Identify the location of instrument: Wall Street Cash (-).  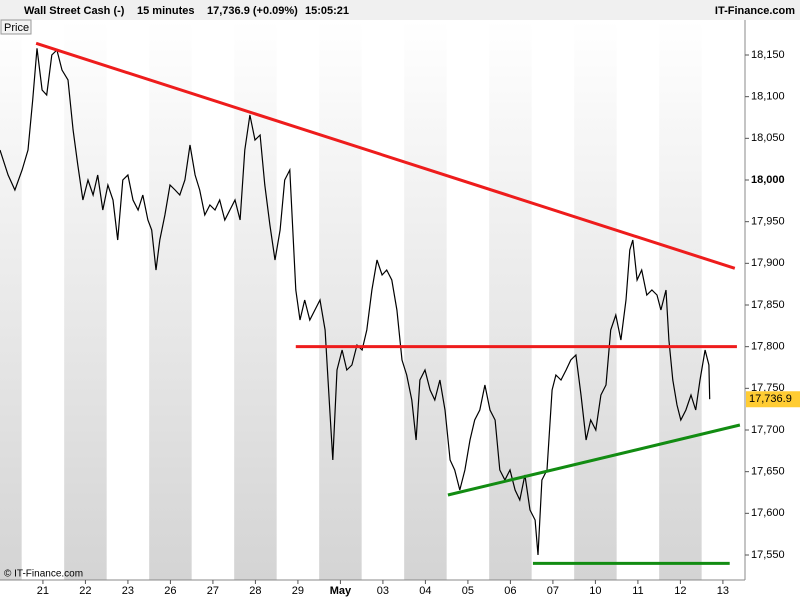
(74, 11).